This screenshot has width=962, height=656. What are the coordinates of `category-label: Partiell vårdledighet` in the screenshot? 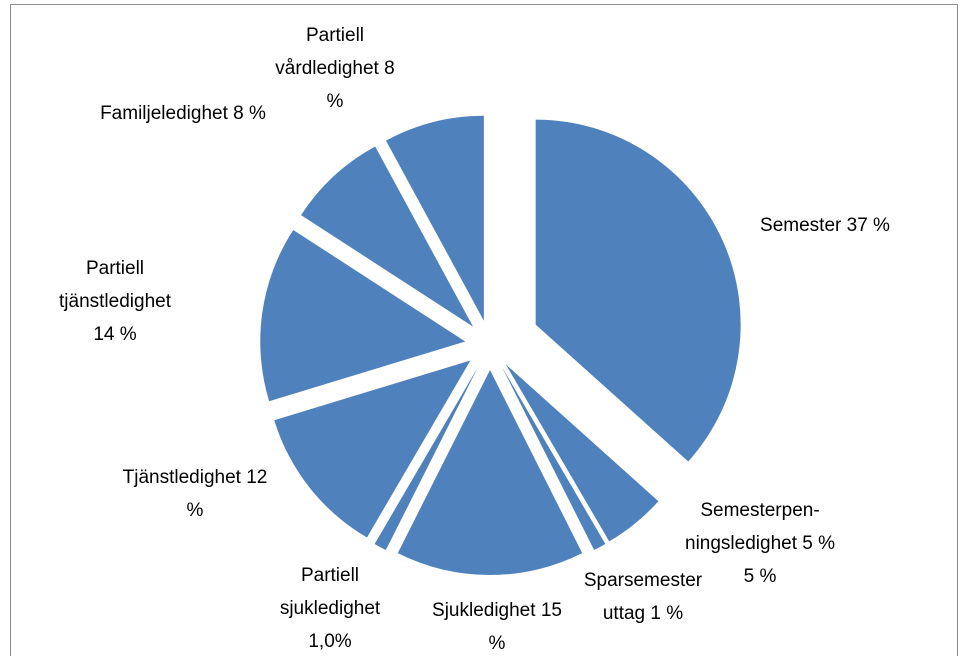 It's located at (327, 52).